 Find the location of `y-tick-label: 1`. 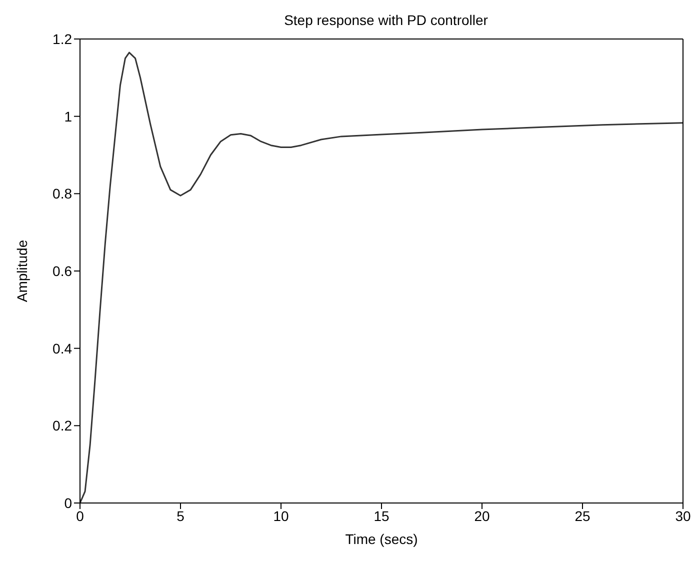

y-tick-label: 1 is located at coordinates (68, 116).